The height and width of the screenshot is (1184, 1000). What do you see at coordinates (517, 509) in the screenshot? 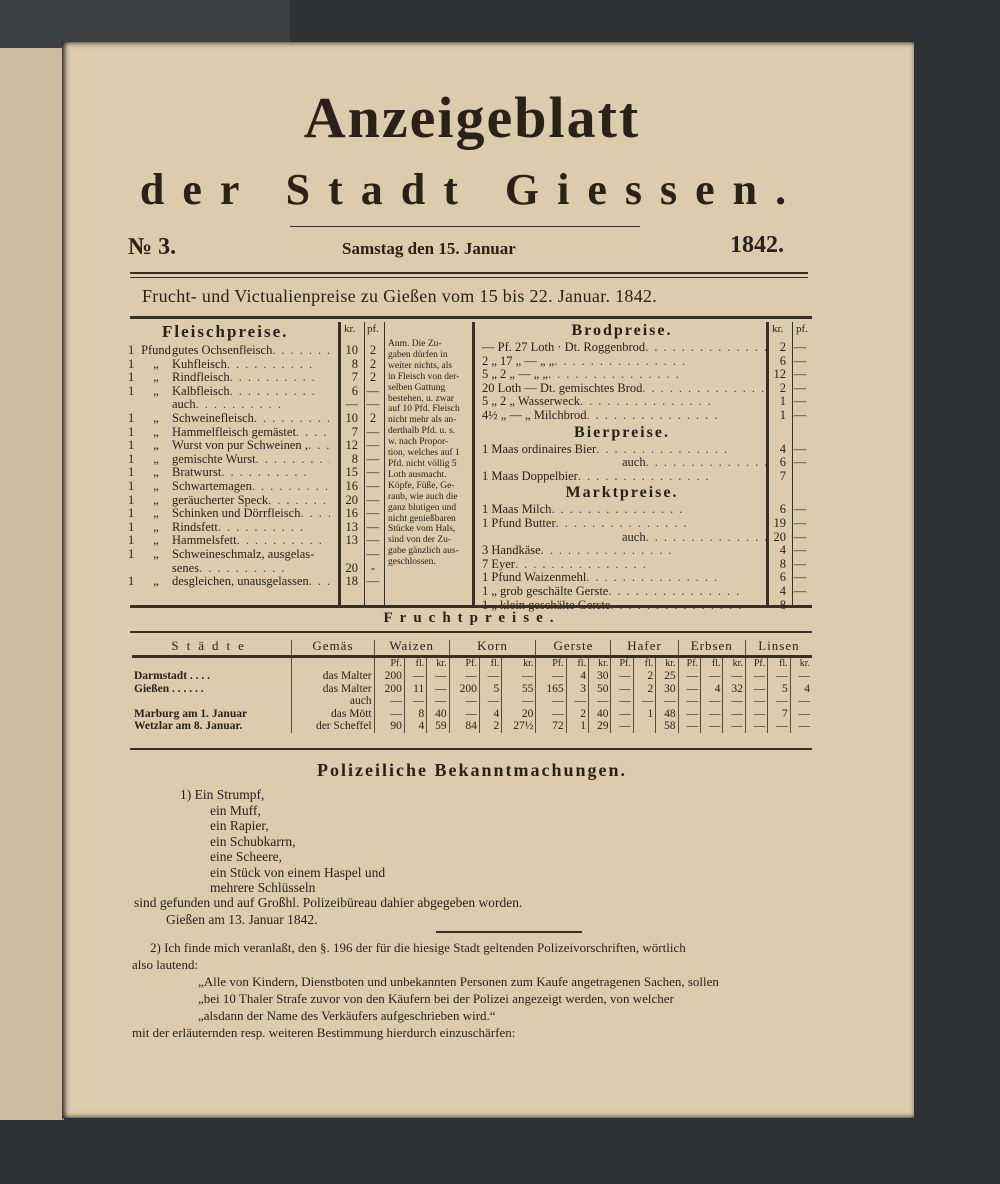
I see `item: 1 Maas Milch` at bounding box center [517, 509].